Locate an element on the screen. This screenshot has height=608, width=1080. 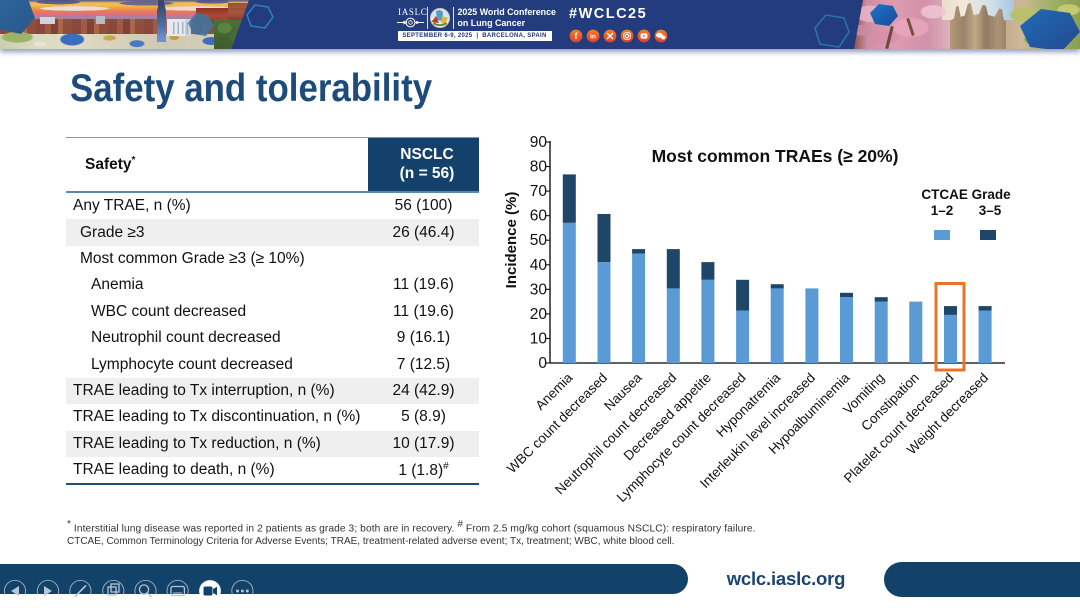
svg-text: 60 is located at coordinates (539, 216).